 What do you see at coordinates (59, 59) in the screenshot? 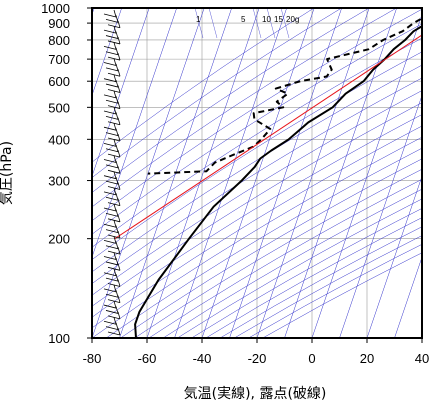
I see `y-tick-label: 700` at bounding box center [59, 59].